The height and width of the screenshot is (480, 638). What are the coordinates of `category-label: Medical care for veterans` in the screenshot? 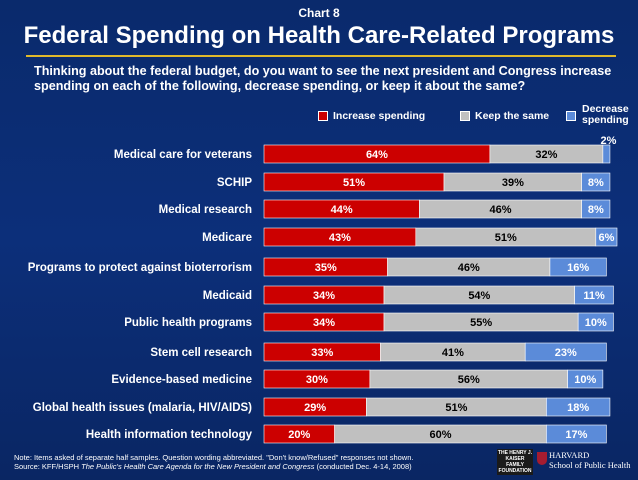 It's located at (183, 155).